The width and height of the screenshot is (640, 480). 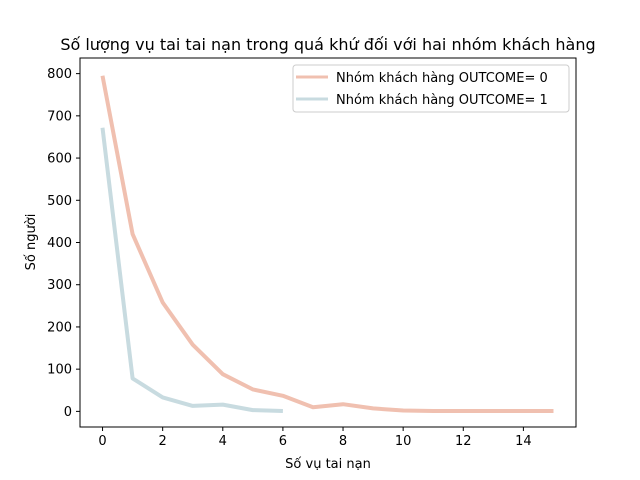 What do you see at coordinates (59, 159) in the screenshot?
I see `y-tick-label: 600` at bounding box center [59, 159].